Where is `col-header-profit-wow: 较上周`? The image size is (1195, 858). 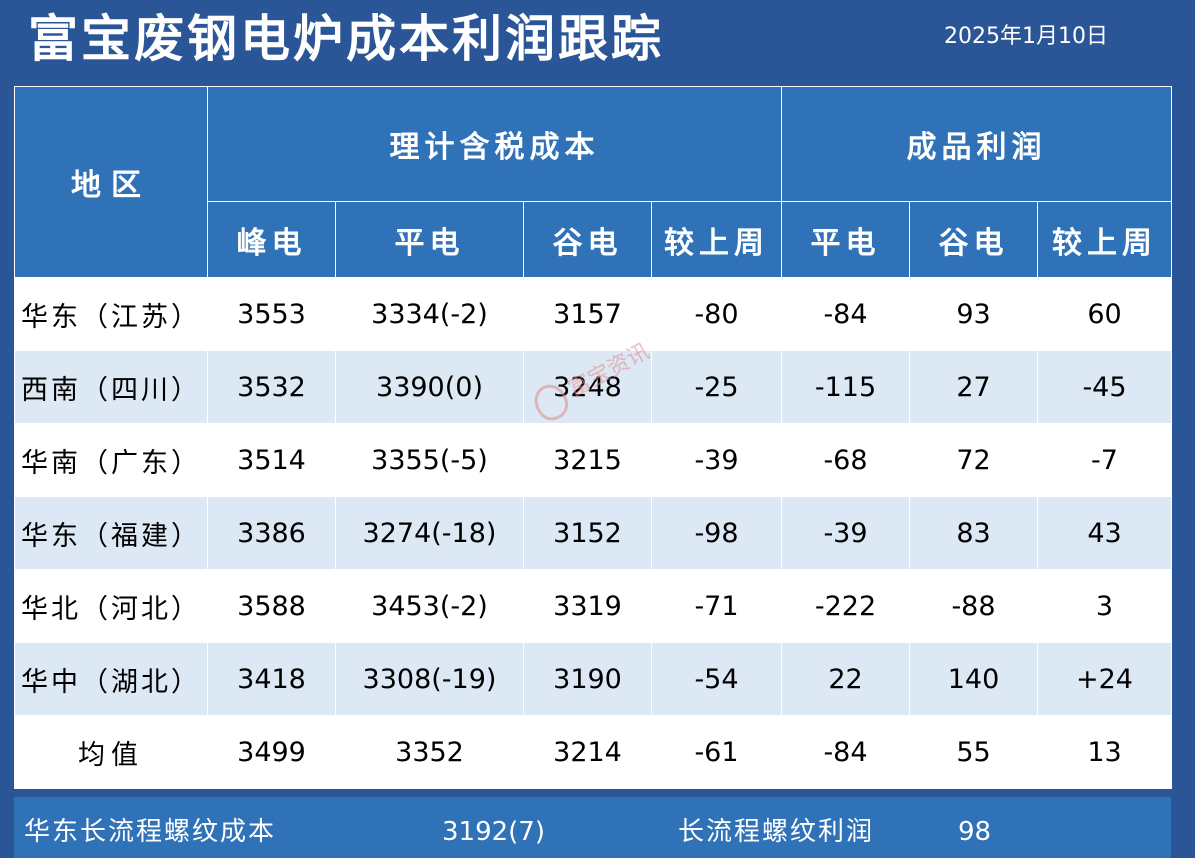
col-header-profit-wow: 较上周 is located at coordinates (1104, 239).